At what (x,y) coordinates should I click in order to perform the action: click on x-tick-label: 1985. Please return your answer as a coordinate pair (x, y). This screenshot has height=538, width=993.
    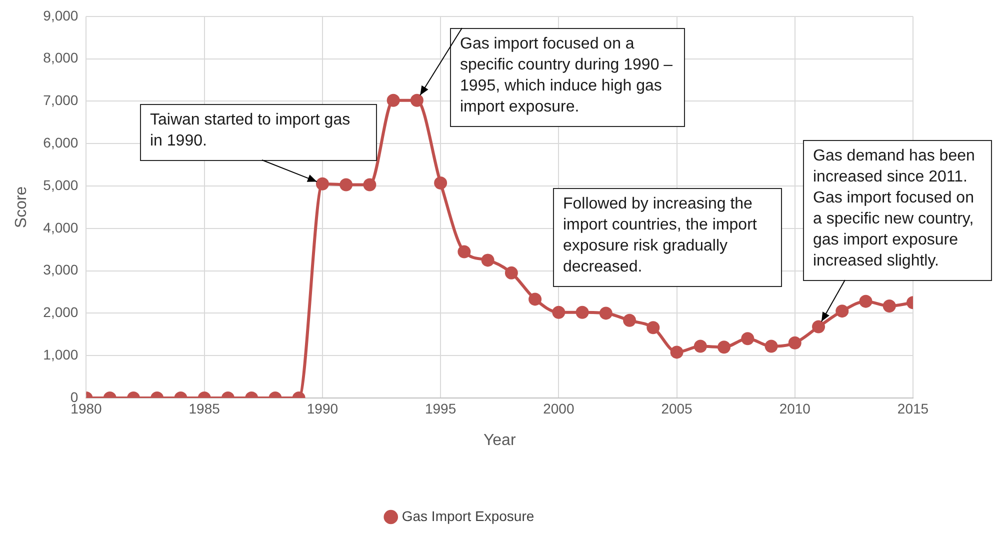
    Looking at the image, I should click on (204, 408).